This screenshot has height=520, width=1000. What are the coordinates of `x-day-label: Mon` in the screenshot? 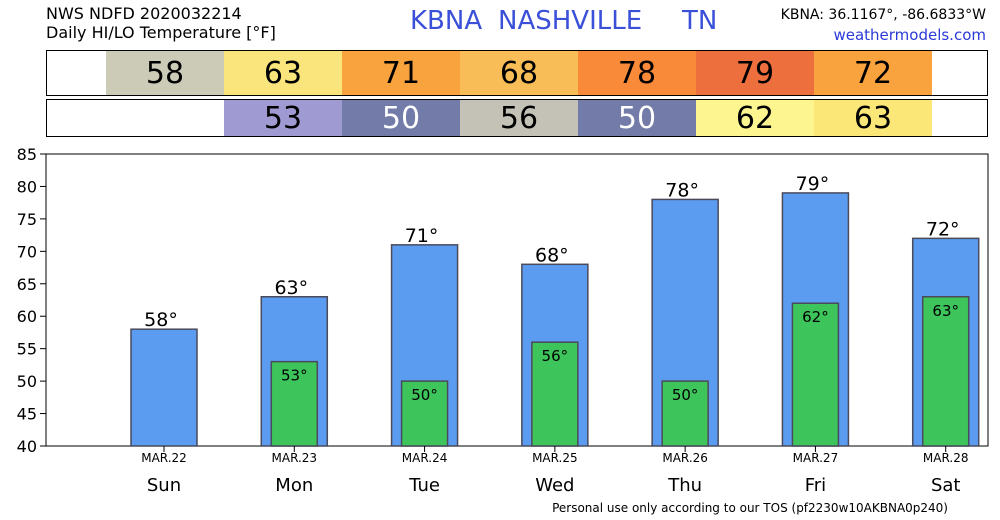 It's located at (294, 485).